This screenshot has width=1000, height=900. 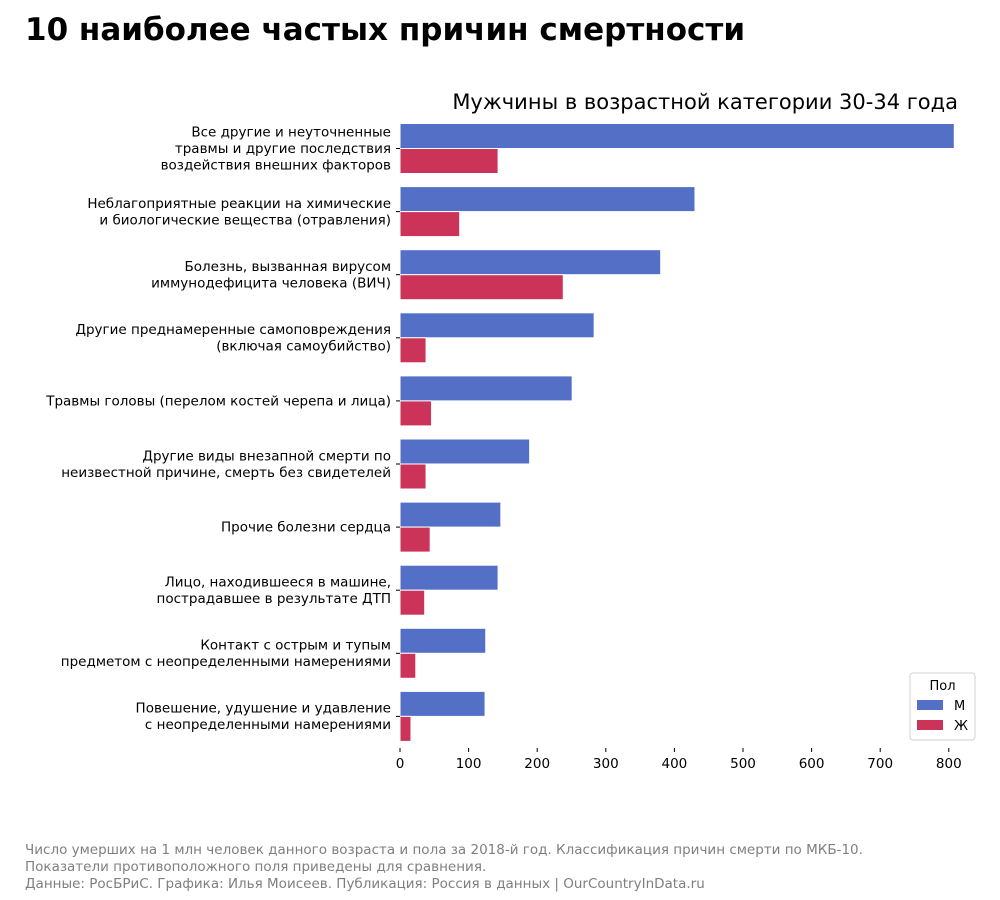 What do you see at coordinates (400, 764) in the screenshot?
I see `x-tick-label: 0` at bounding box center [400, 764].